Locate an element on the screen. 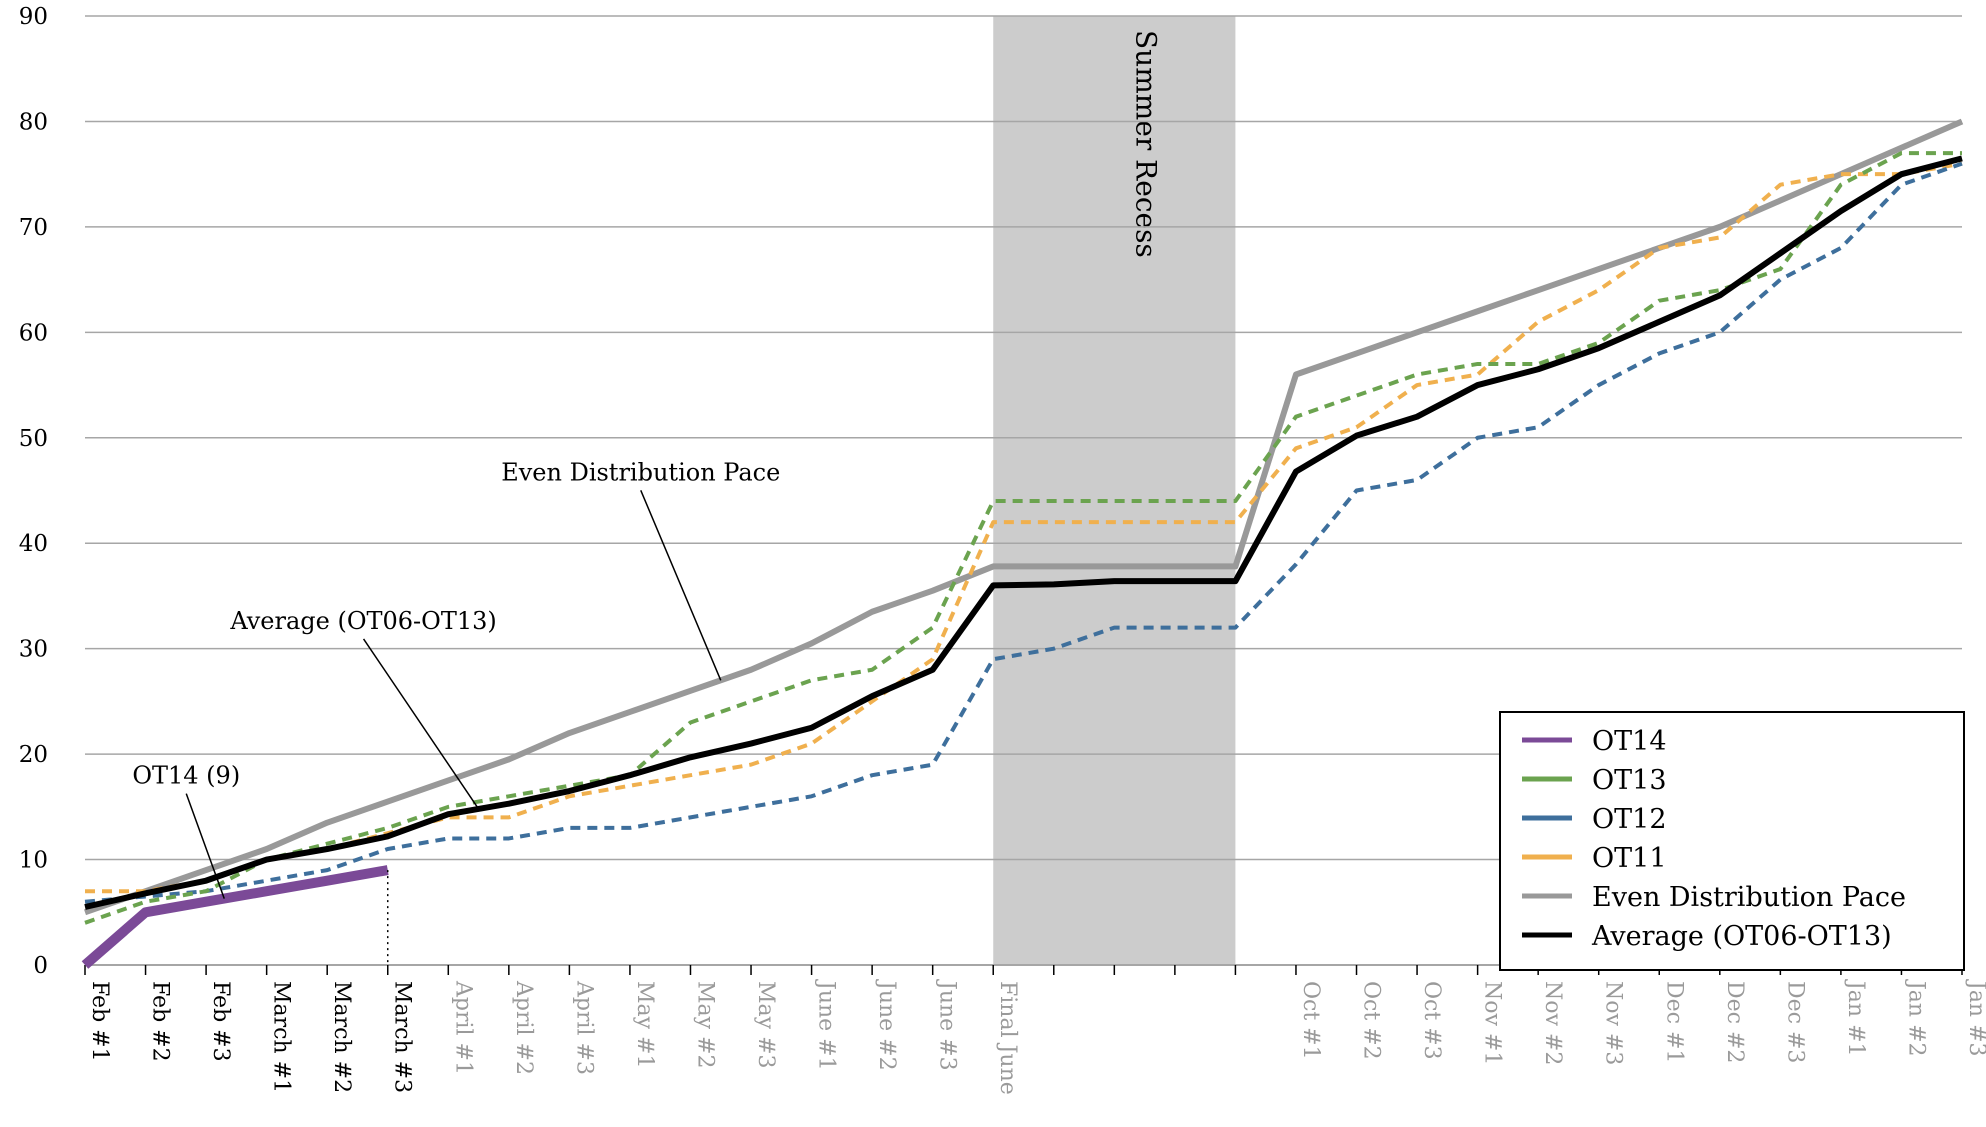 This screenshot has width=1986, height=1127. legend-item-ot11: OT11 is located at coordinates (1594, 858).